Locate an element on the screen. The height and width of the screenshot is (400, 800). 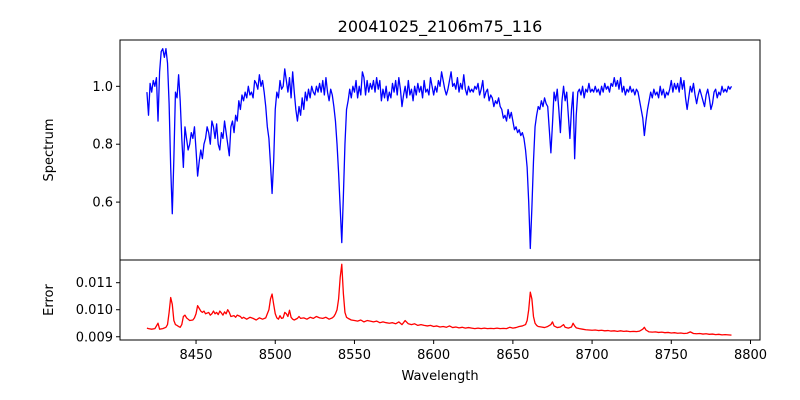
error-y-ticks: 0.009 0.010 0.011 is located at coordinates (98, 310).